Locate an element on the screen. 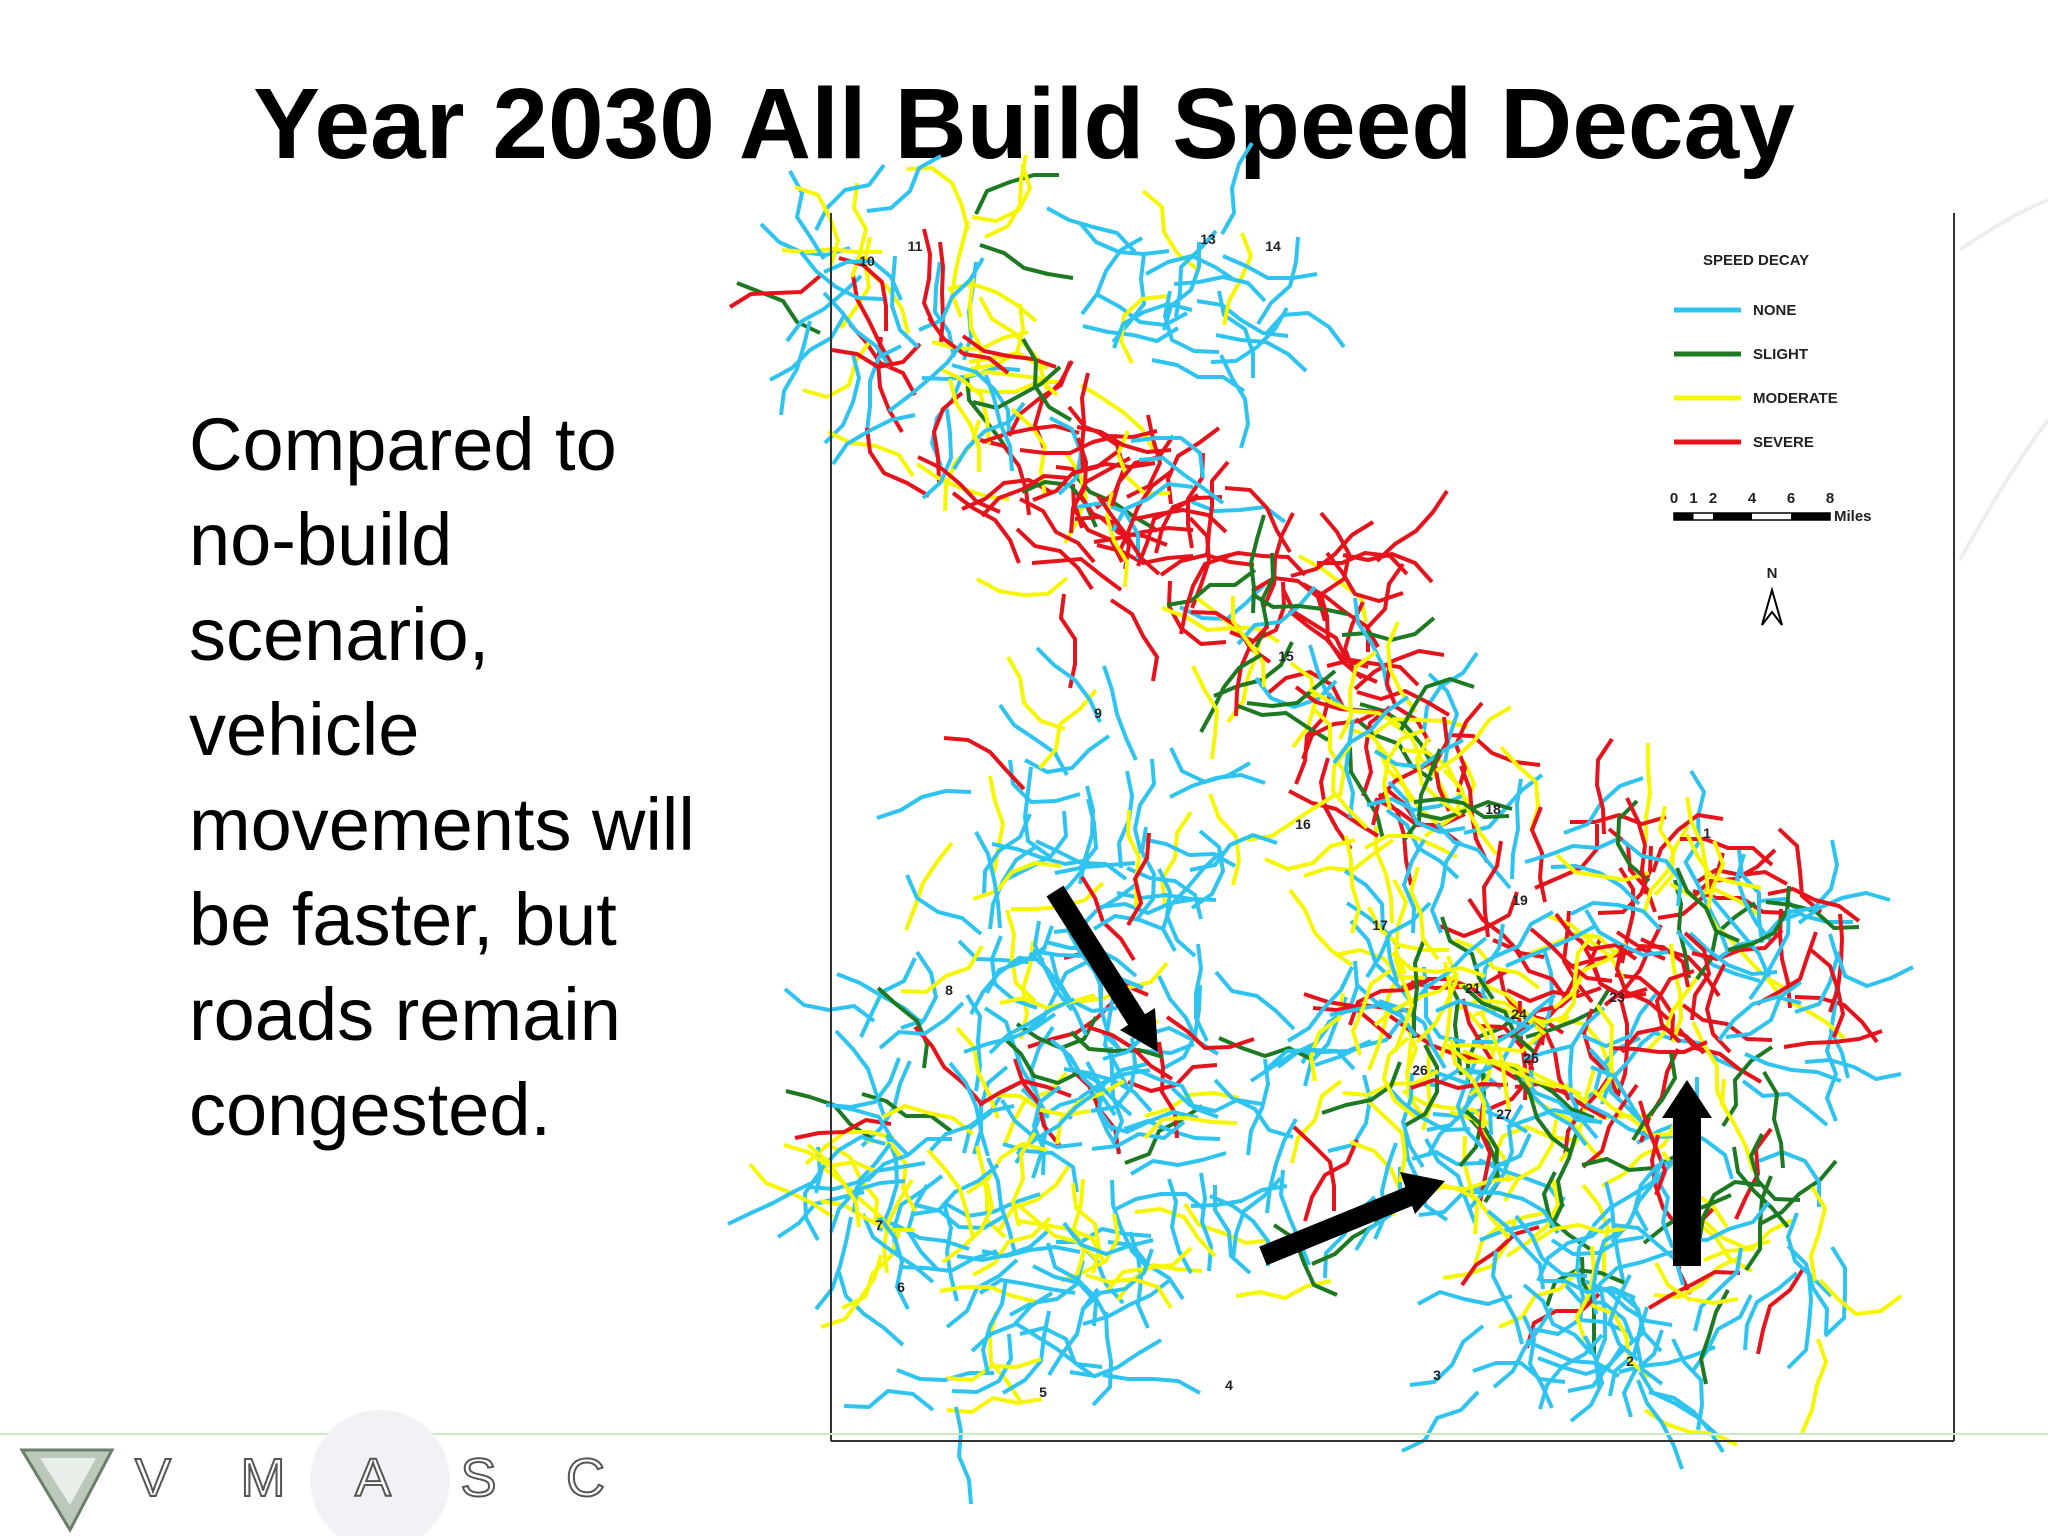 This screenshot has width=2048, height=1536. legend-label: MODERATE is located at coordinates (1795, 398).